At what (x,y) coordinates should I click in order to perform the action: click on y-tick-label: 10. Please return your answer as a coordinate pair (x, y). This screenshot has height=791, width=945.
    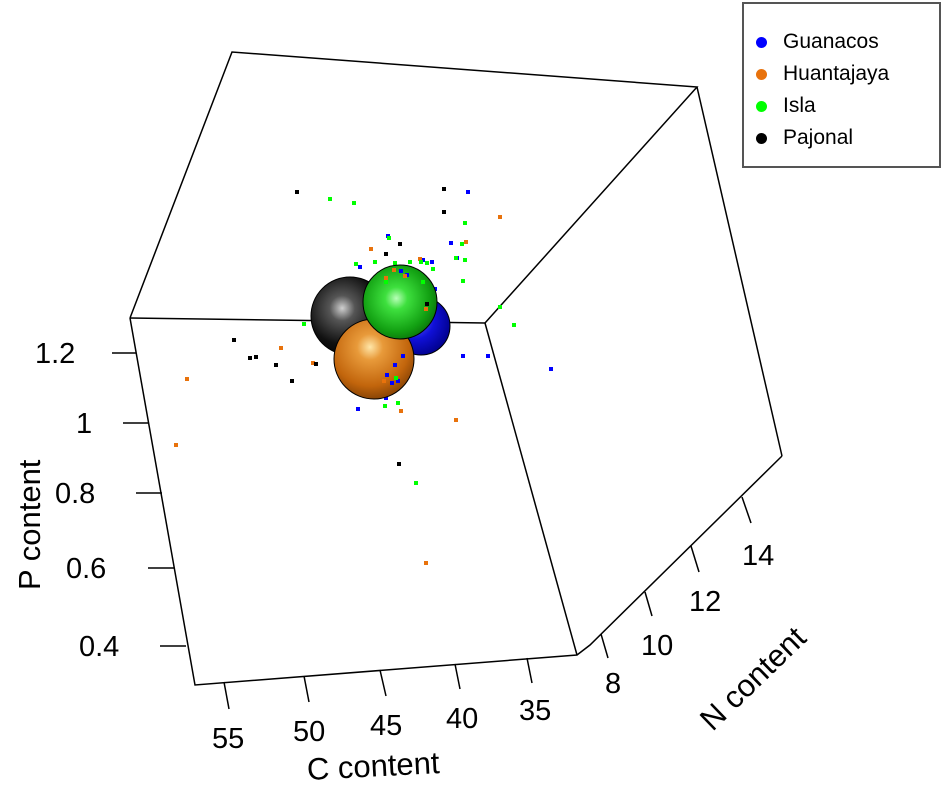
    Looking at the image, I should click on (657, 646).